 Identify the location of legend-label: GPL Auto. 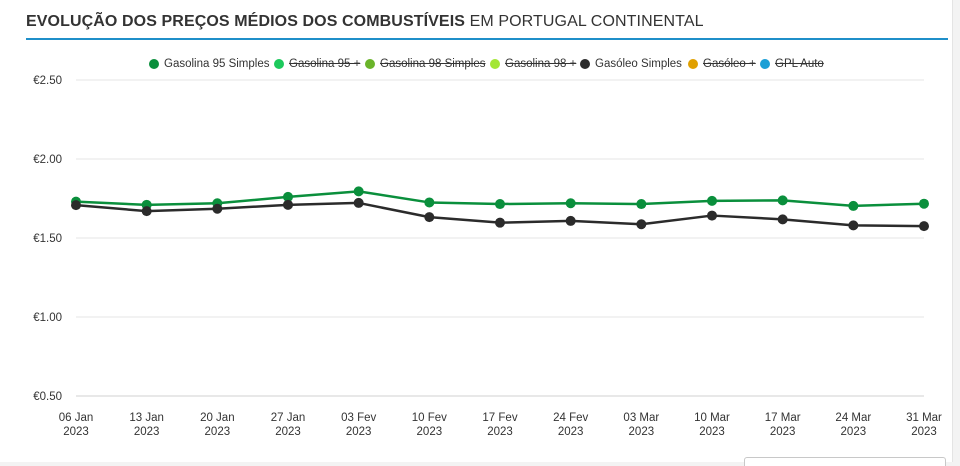
(799, 64).